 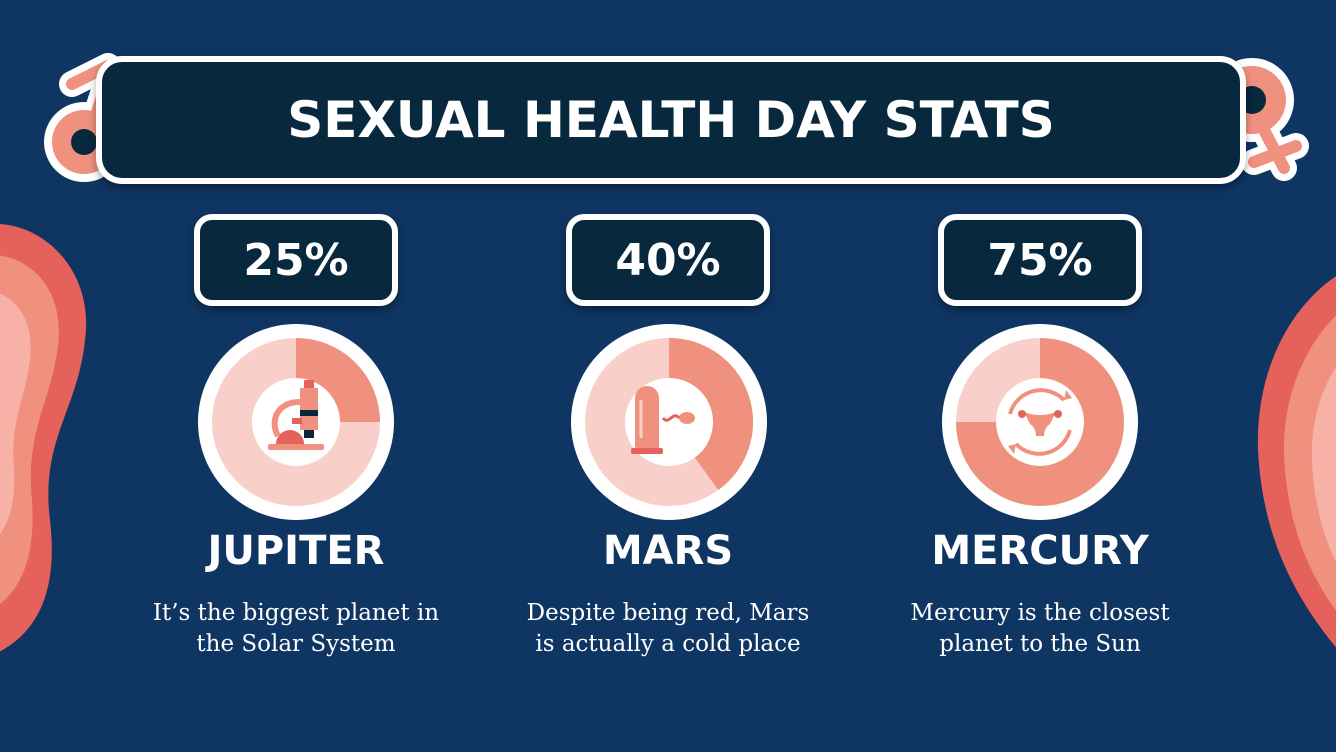 What do you see at coordinates (1040, 551) in the screenshot?
I see `stat-name-mercury: MERCURY` at bounding box center [1040, 551].